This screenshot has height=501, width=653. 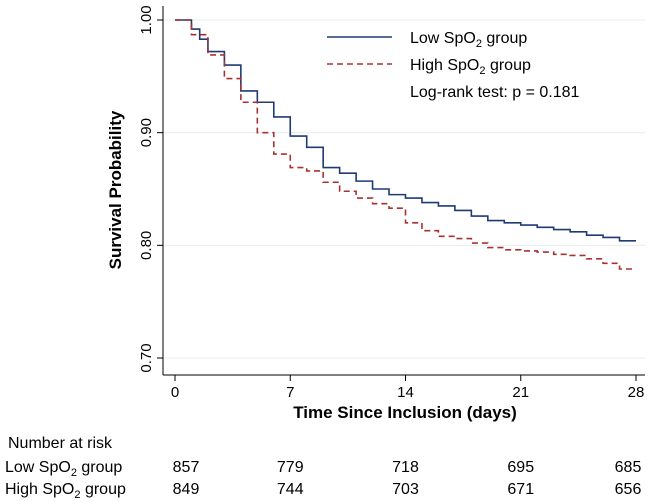 What do you see at coordinates (520, 392) in the screenshot?
I see `x-tick-label: 21` at bounding box center [520, 392].